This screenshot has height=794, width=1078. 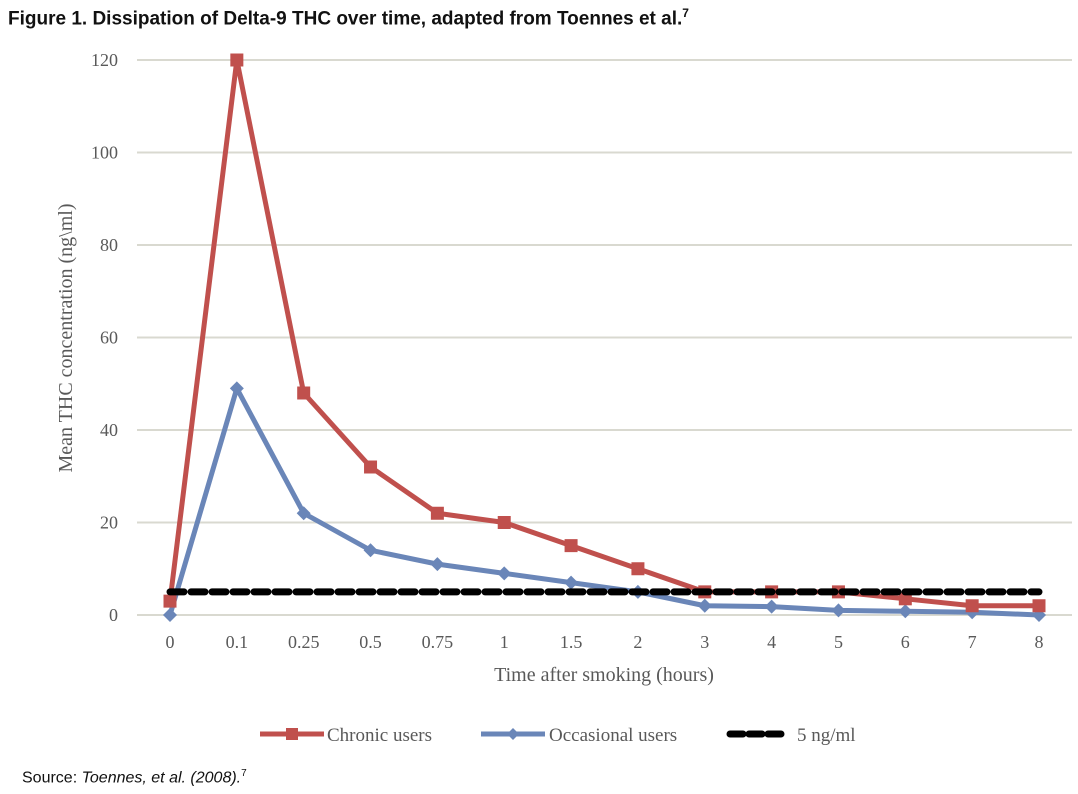 What do you see at coordinates (637, 642) in the screenshot?
I see `x-tick-label: 2` at bounding box center [637, 642].